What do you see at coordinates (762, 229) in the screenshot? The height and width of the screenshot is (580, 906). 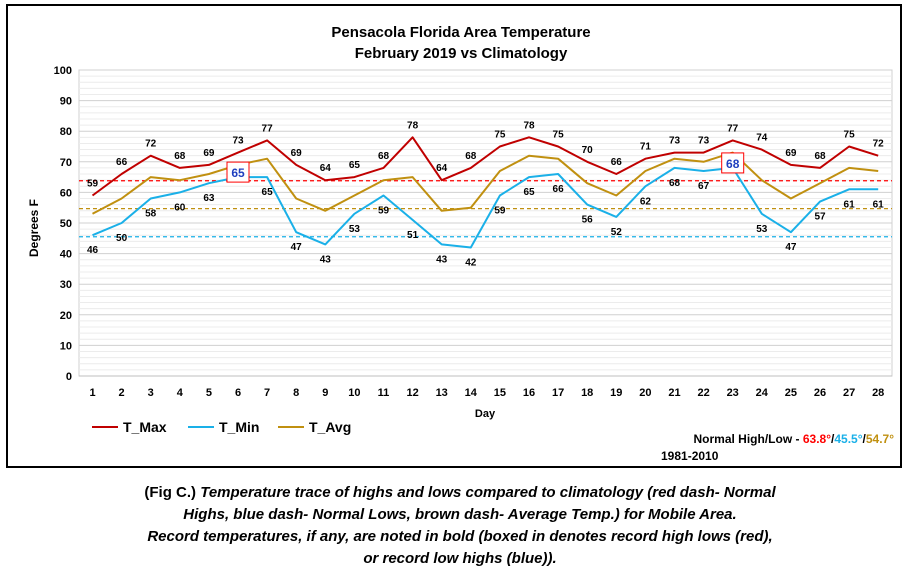 I see `min-data-label: 53` at bounding box center [762, 229].